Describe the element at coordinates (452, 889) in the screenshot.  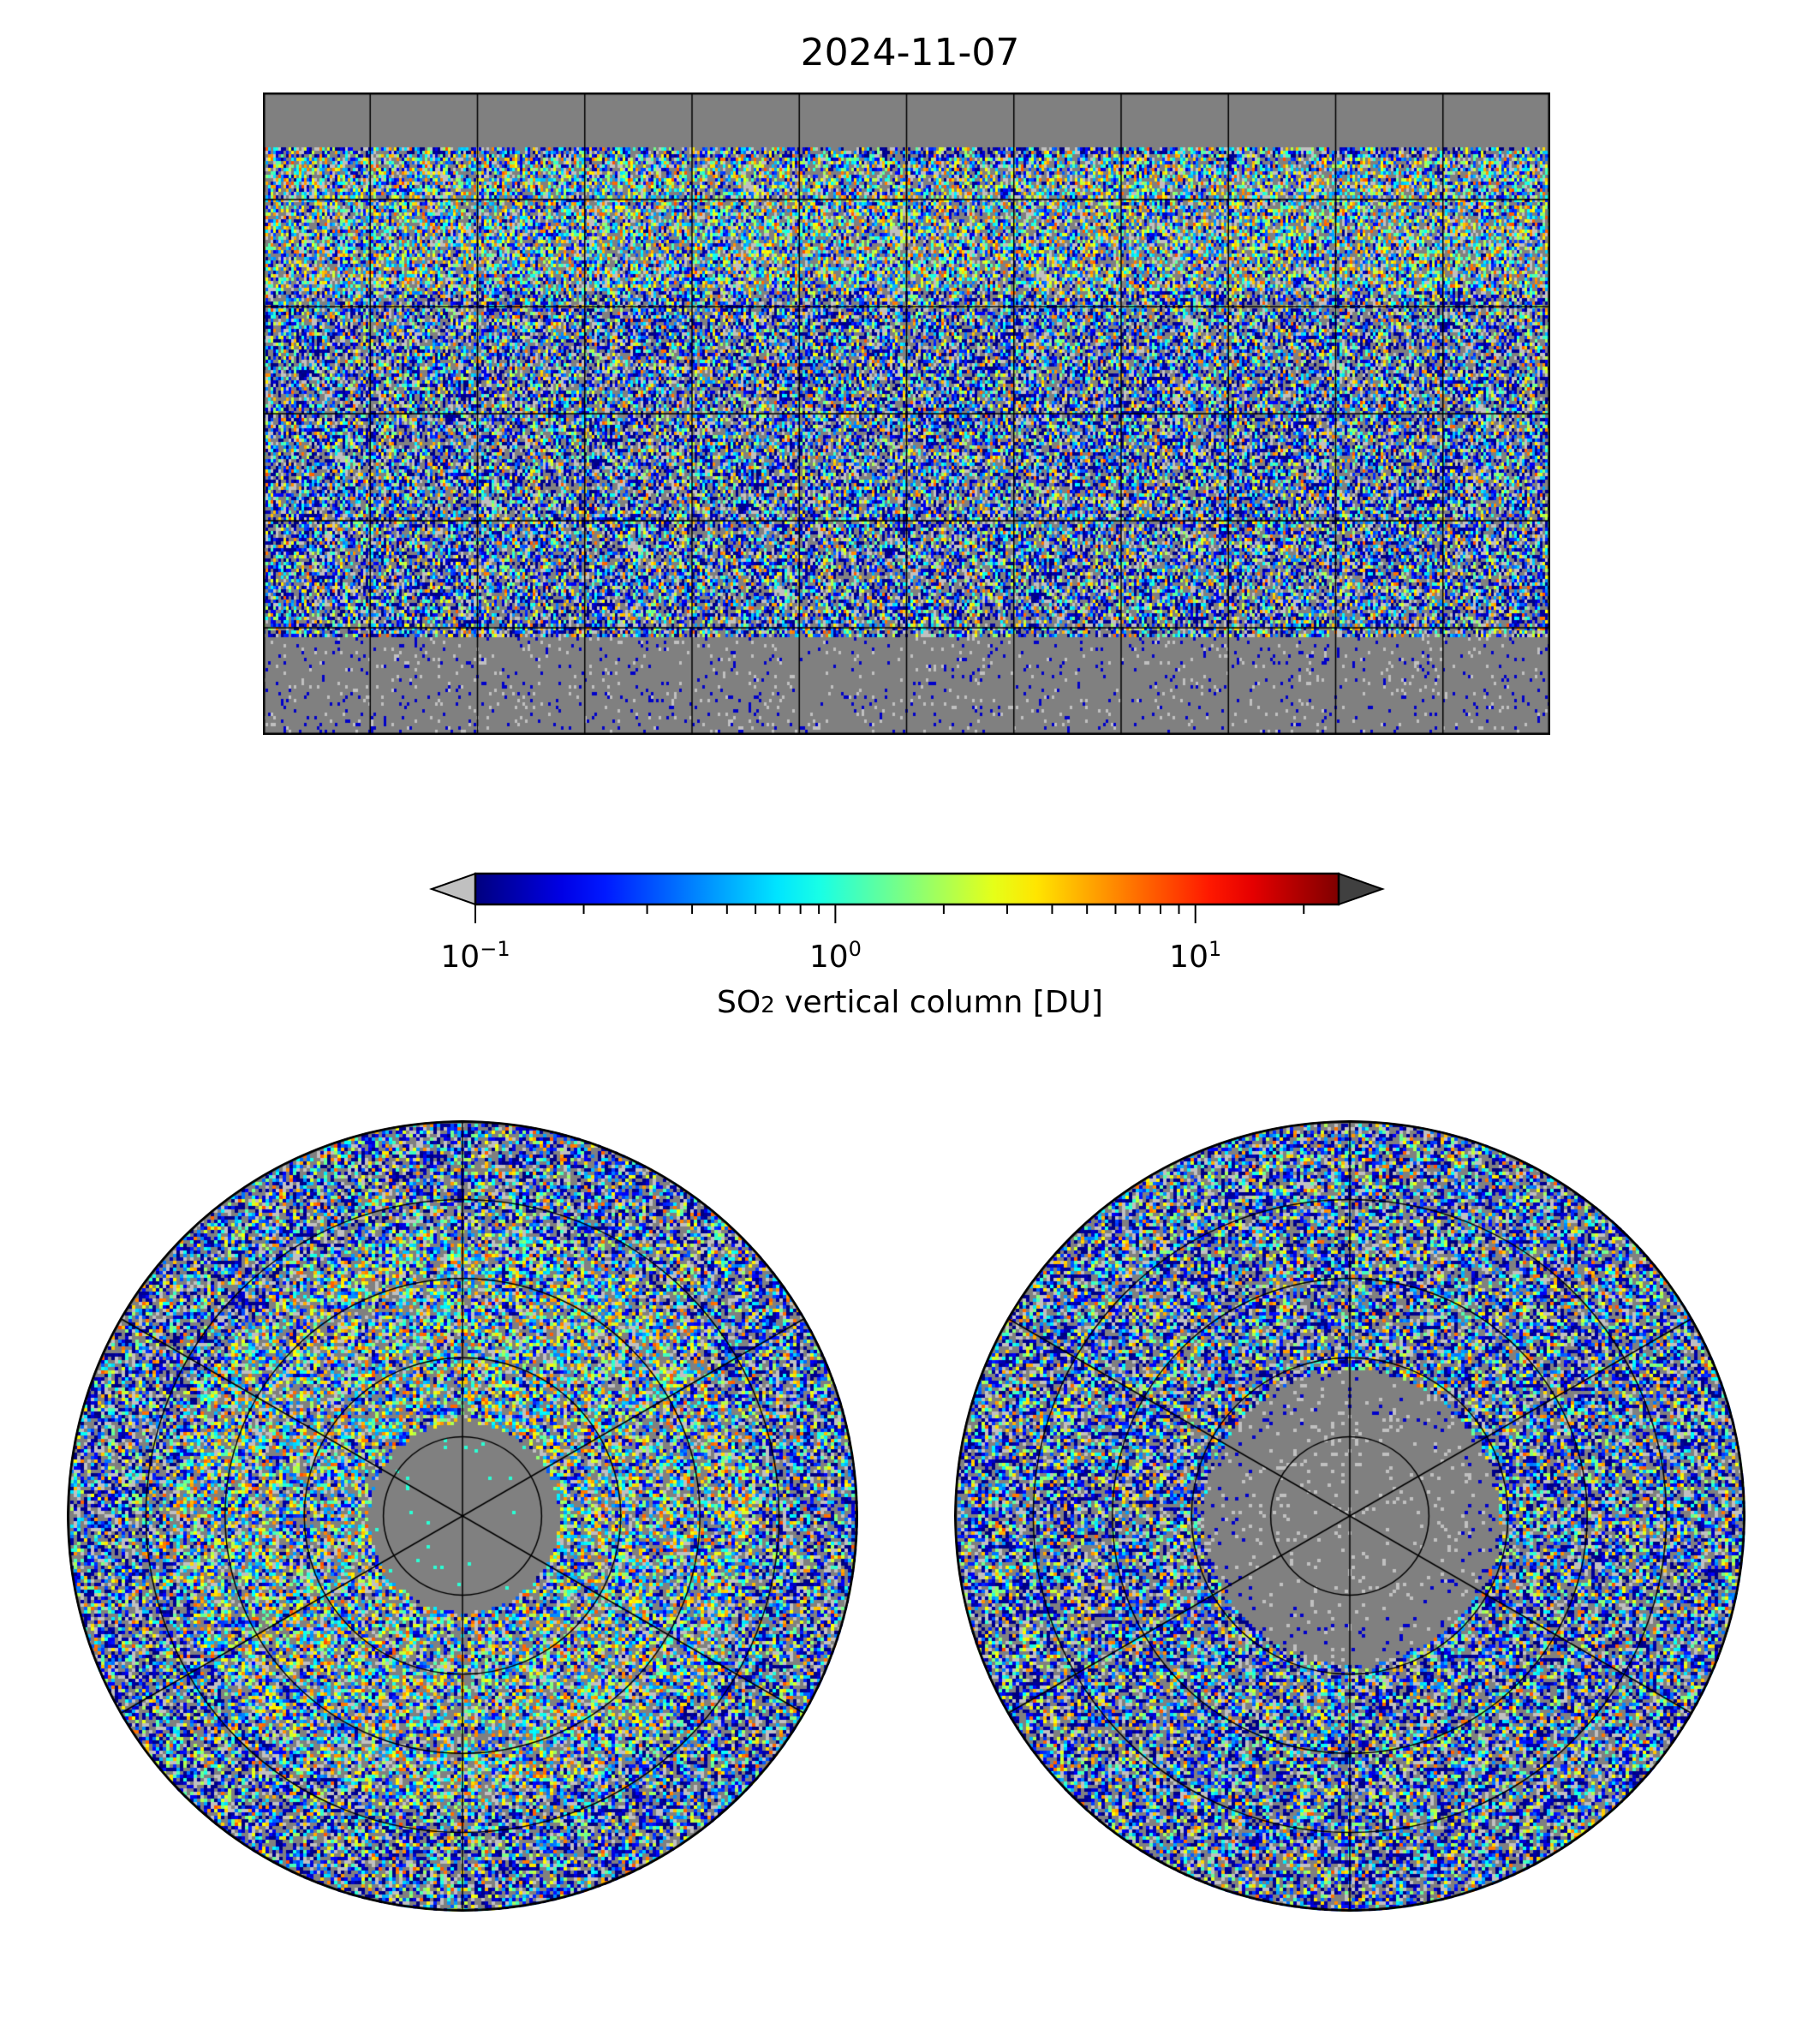
I see `colorbar-under-extension` at that location.